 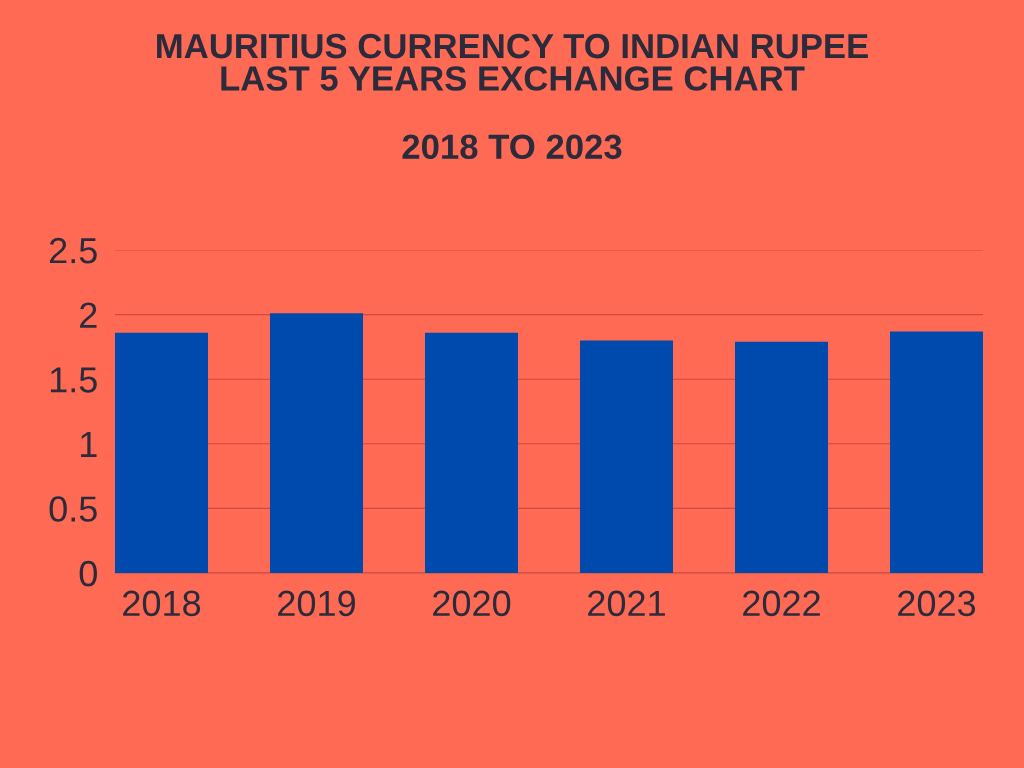 What do you see at coordinates (472, 603) in the screenshot?
I see `x-tick-label: 2020` at bounding box center [472, 603].